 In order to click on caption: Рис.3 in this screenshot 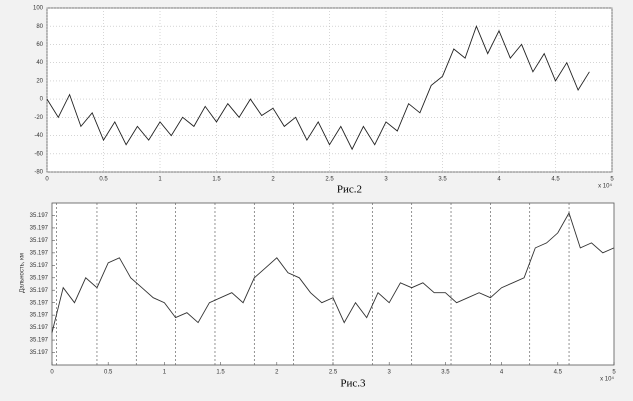, I will do `click(353, 384)`.